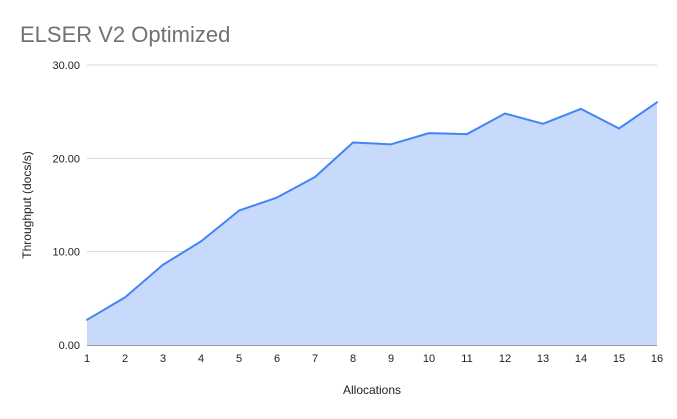 The width and height of the screenshot is (677, 419). Describe the element at coordinates (315, 359) in the screenshot. I see `x-tick-label: 7` at that location.